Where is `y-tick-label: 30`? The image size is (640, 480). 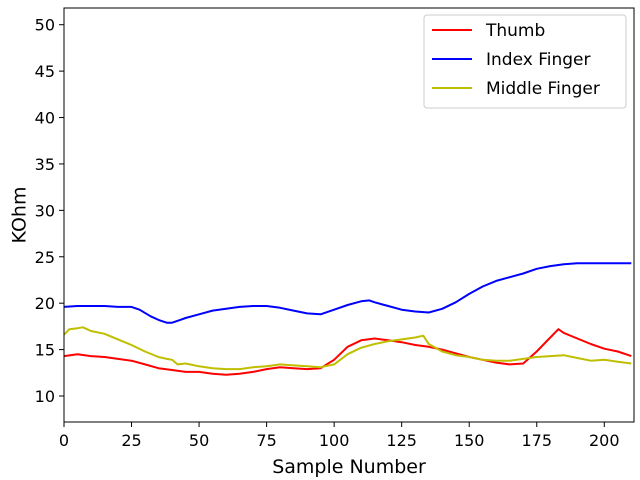
y-tick-label: 30 is located at coordinates (45, 210).